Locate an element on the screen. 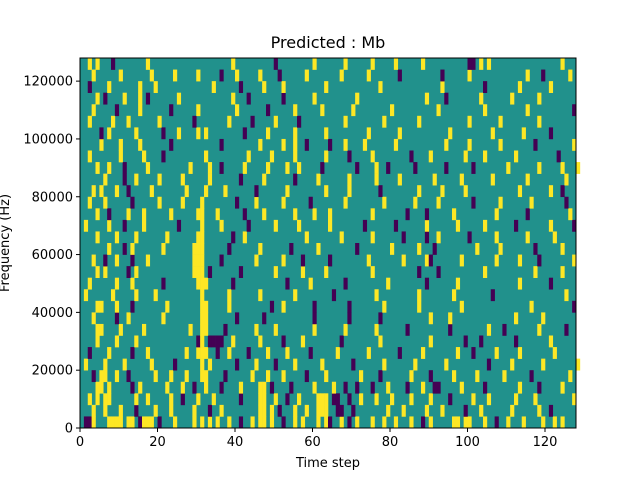 This screenshot has width=640, height=480. x-tick-label: 80 is located at coordinates (390, 442).